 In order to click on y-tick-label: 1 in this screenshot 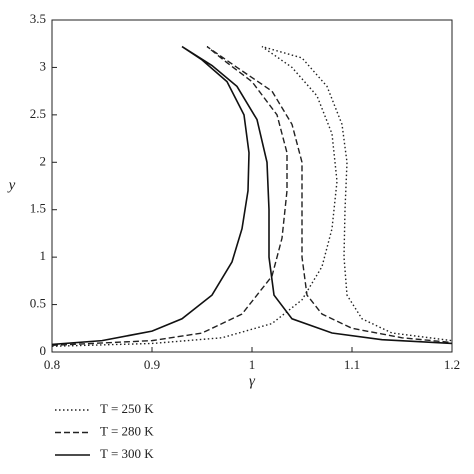, I will do `click(43, 255)`.